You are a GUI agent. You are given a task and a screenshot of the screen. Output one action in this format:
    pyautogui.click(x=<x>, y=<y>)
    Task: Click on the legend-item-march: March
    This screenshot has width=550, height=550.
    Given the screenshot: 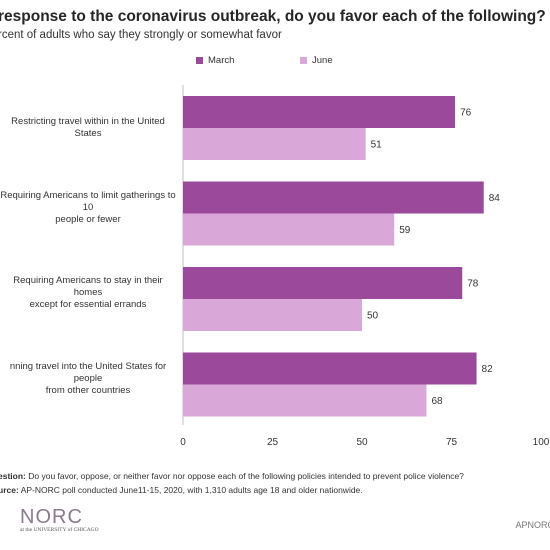 What is the action you would take?
    pyautogui.click(x=215, y=60)
    